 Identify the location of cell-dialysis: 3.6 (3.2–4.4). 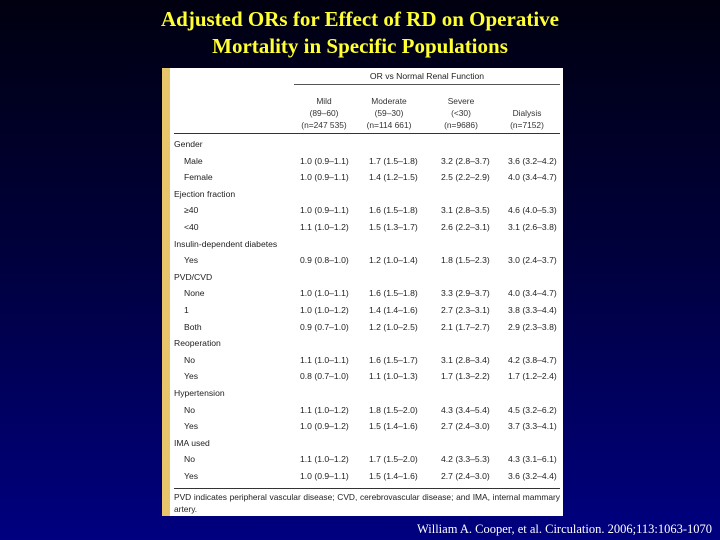
(532, 476).